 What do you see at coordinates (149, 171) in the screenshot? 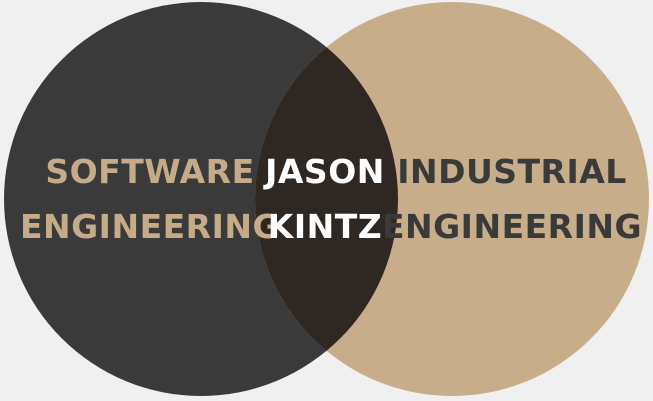
I see `left-label-line1: SOFTWARE` at bounding box center [149, 171].